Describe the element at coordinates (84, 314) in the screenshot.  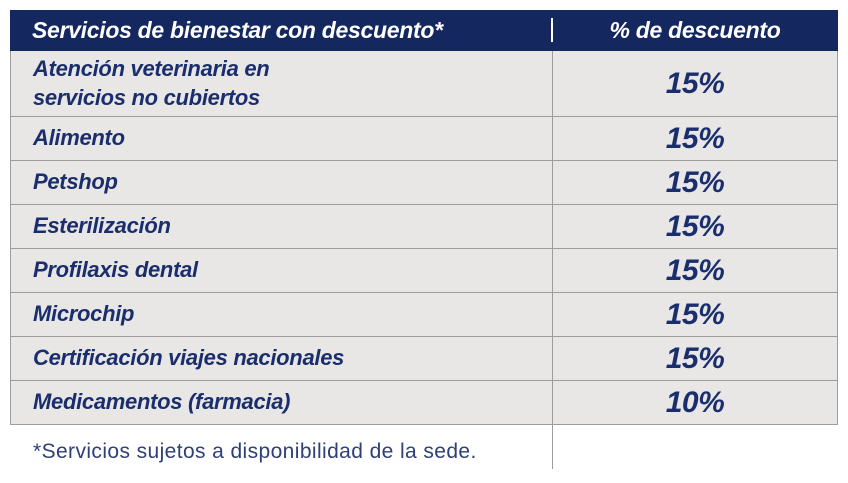
I see `service-name: Microchip` at that location.